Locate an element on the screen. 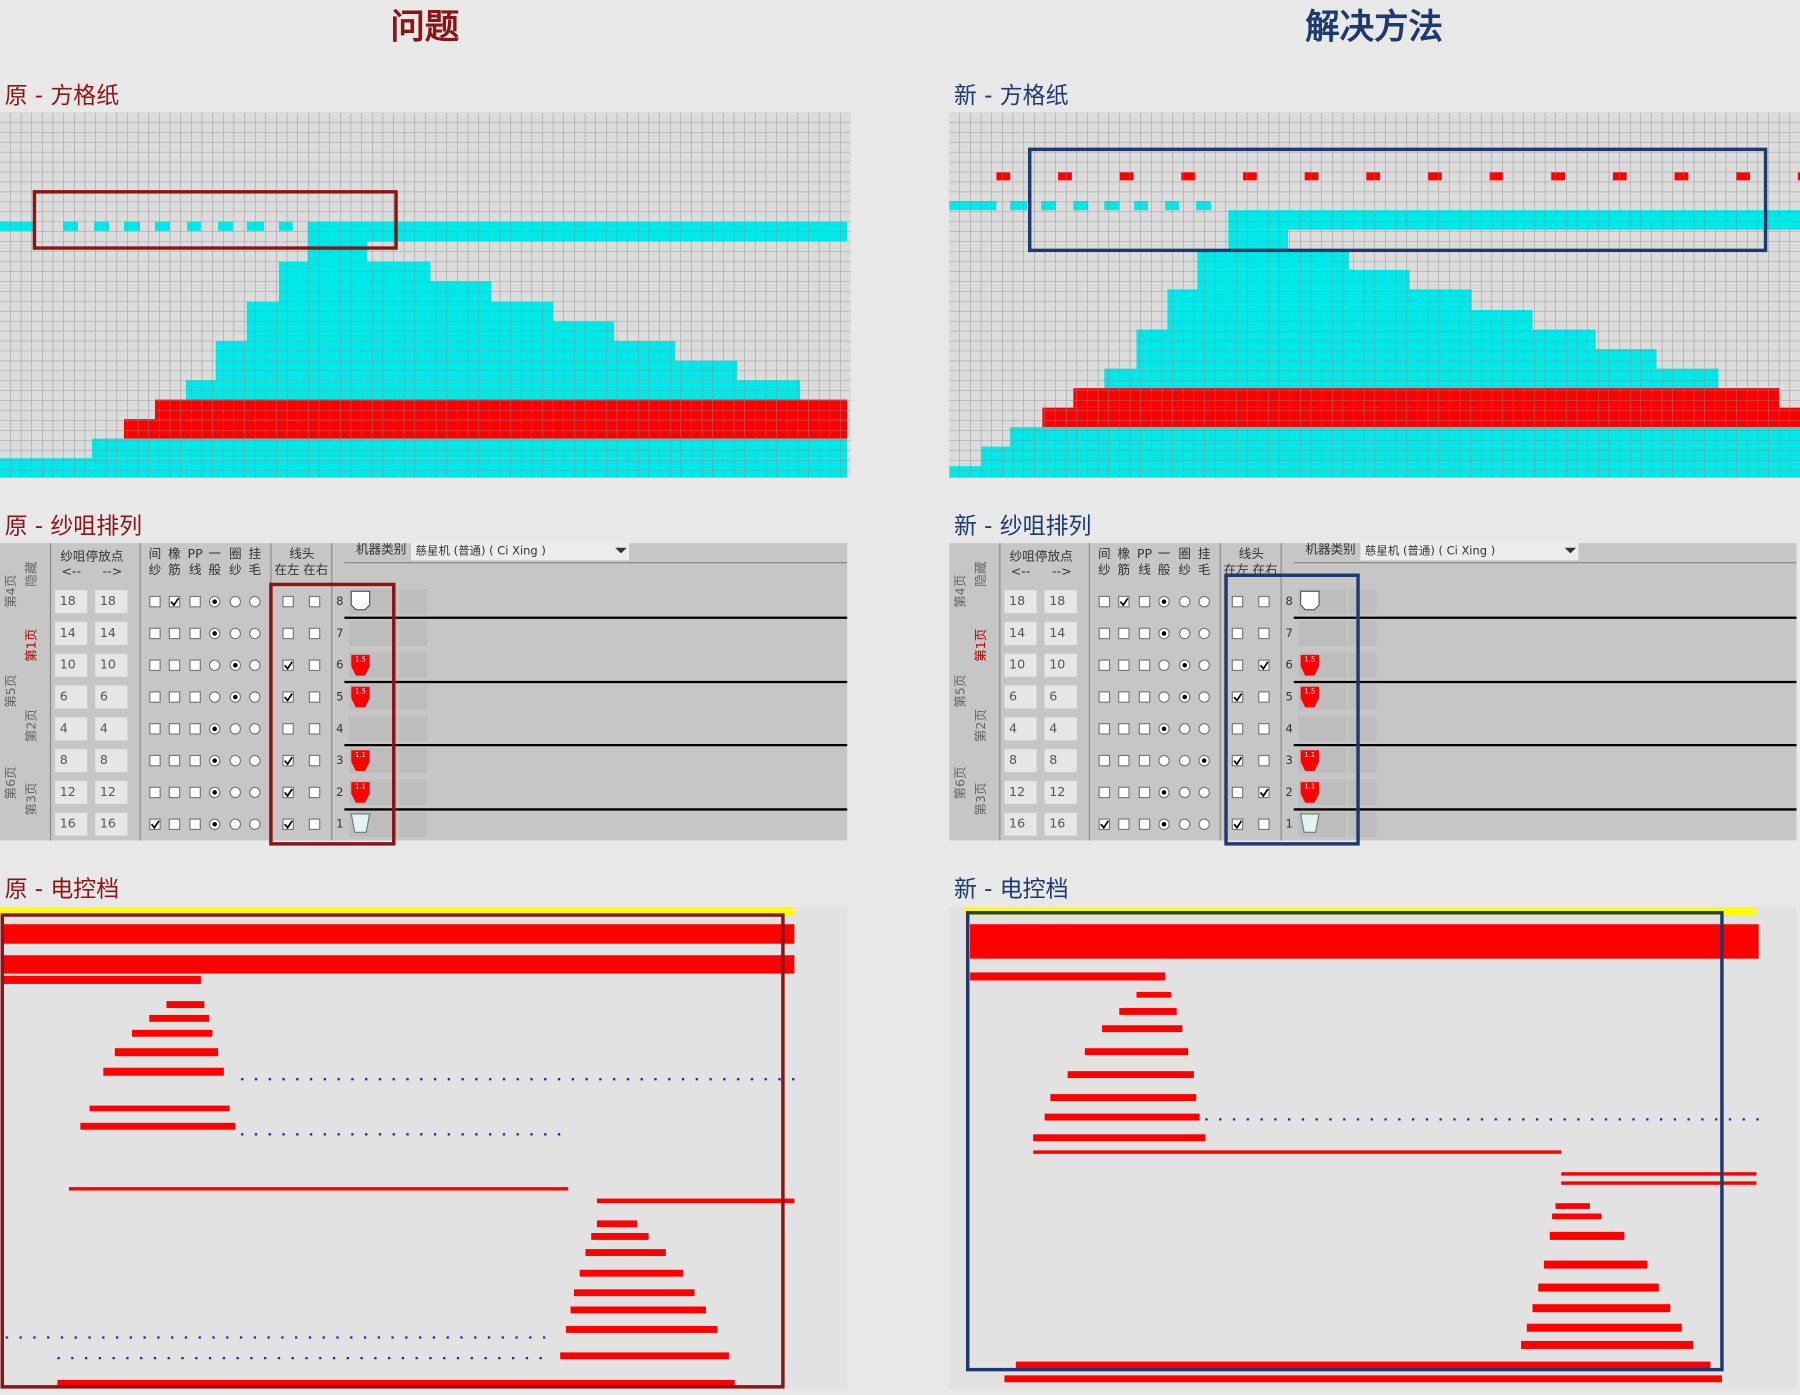 The width and height of the screenshot is (1800, 1395). row-number: 7 is located at coordinates (1289, 633).